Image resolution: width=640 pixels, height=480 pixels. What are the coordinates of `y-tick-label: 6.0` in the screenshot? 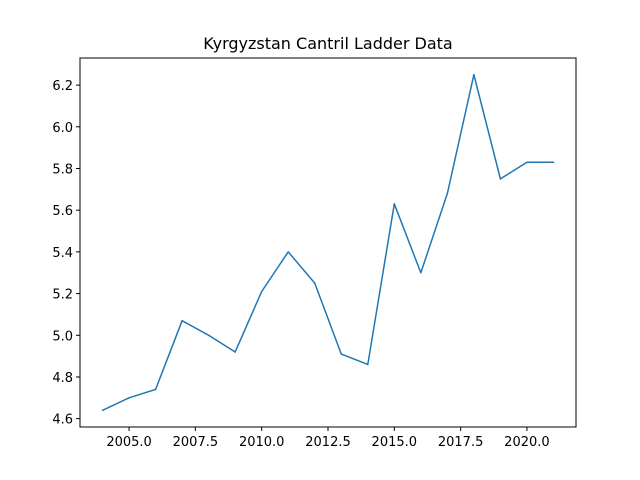 It's located at (62, 128).